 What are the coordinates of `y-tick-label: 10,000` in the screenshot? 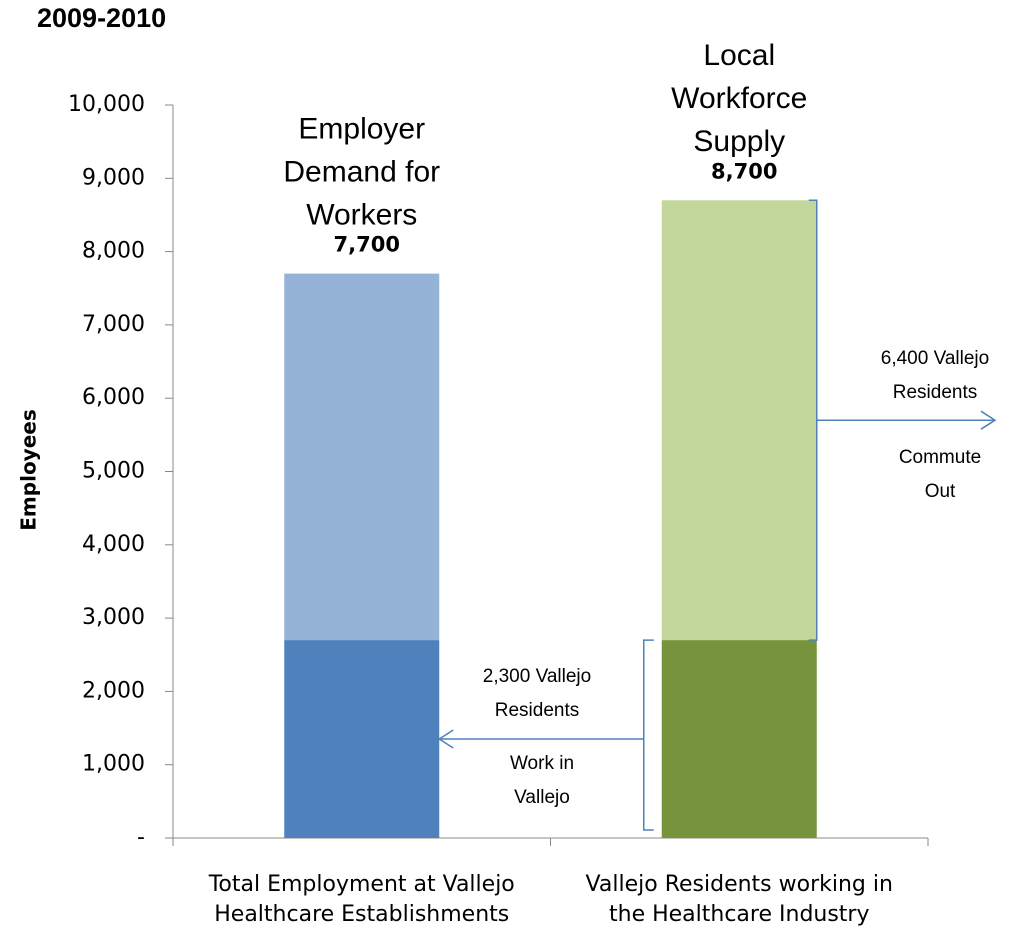 It's located at (106, 104).